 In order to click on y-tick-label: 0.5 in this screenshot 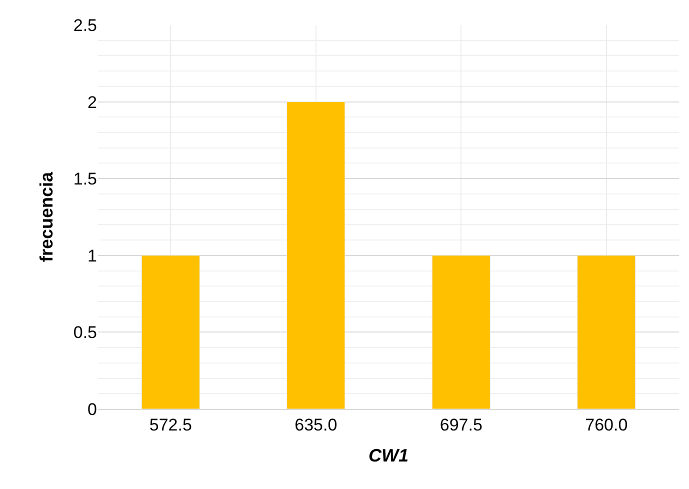, I will do `click(85, 332)`.